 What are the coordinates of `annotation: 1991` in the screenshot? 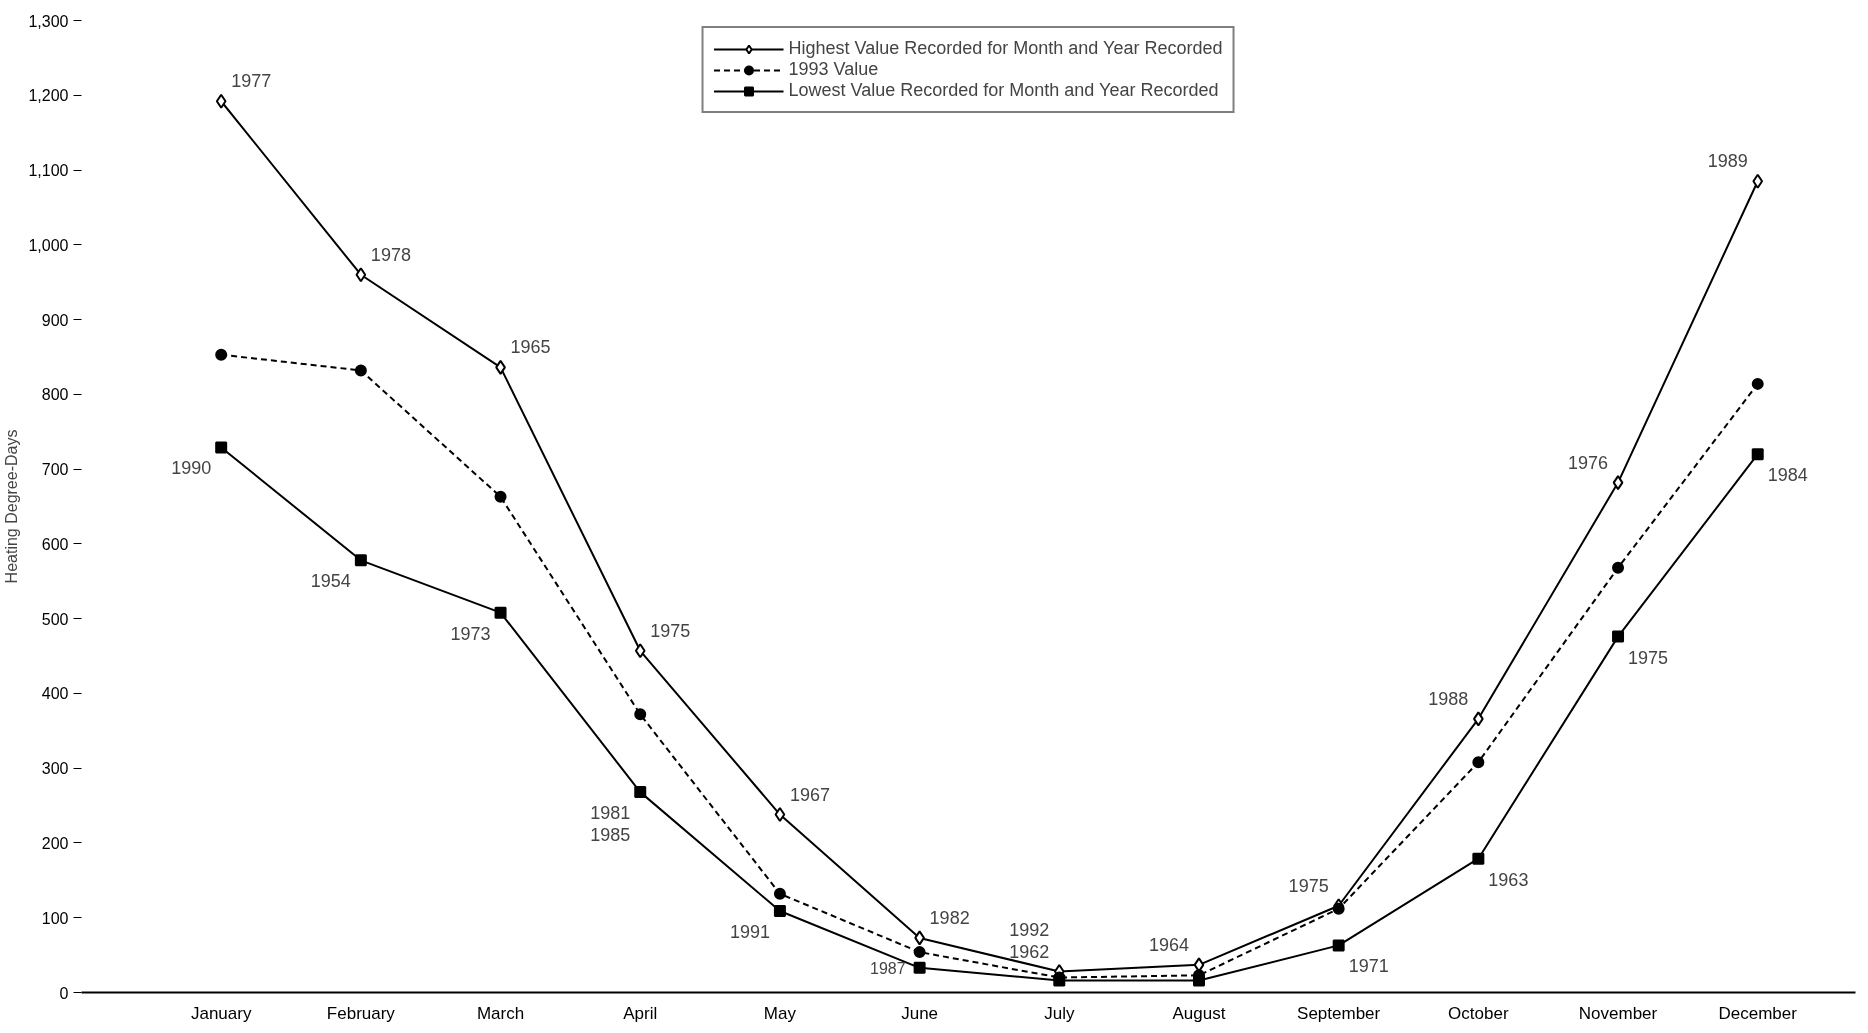 It's located at (749, 932).